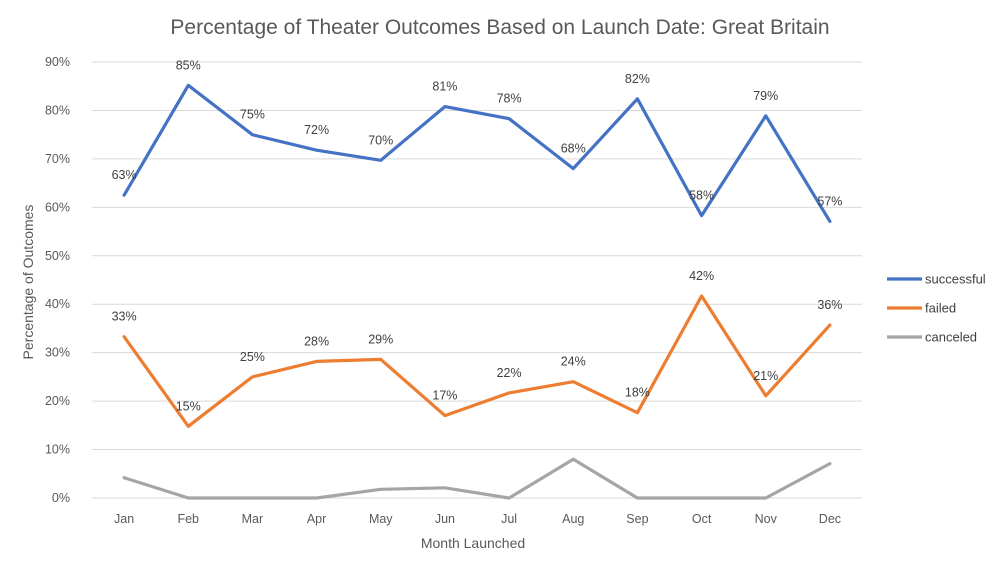  Describe the element at coordinates (57, 207) in the screenshot. I see `y-tick-label: 60%` at that location.